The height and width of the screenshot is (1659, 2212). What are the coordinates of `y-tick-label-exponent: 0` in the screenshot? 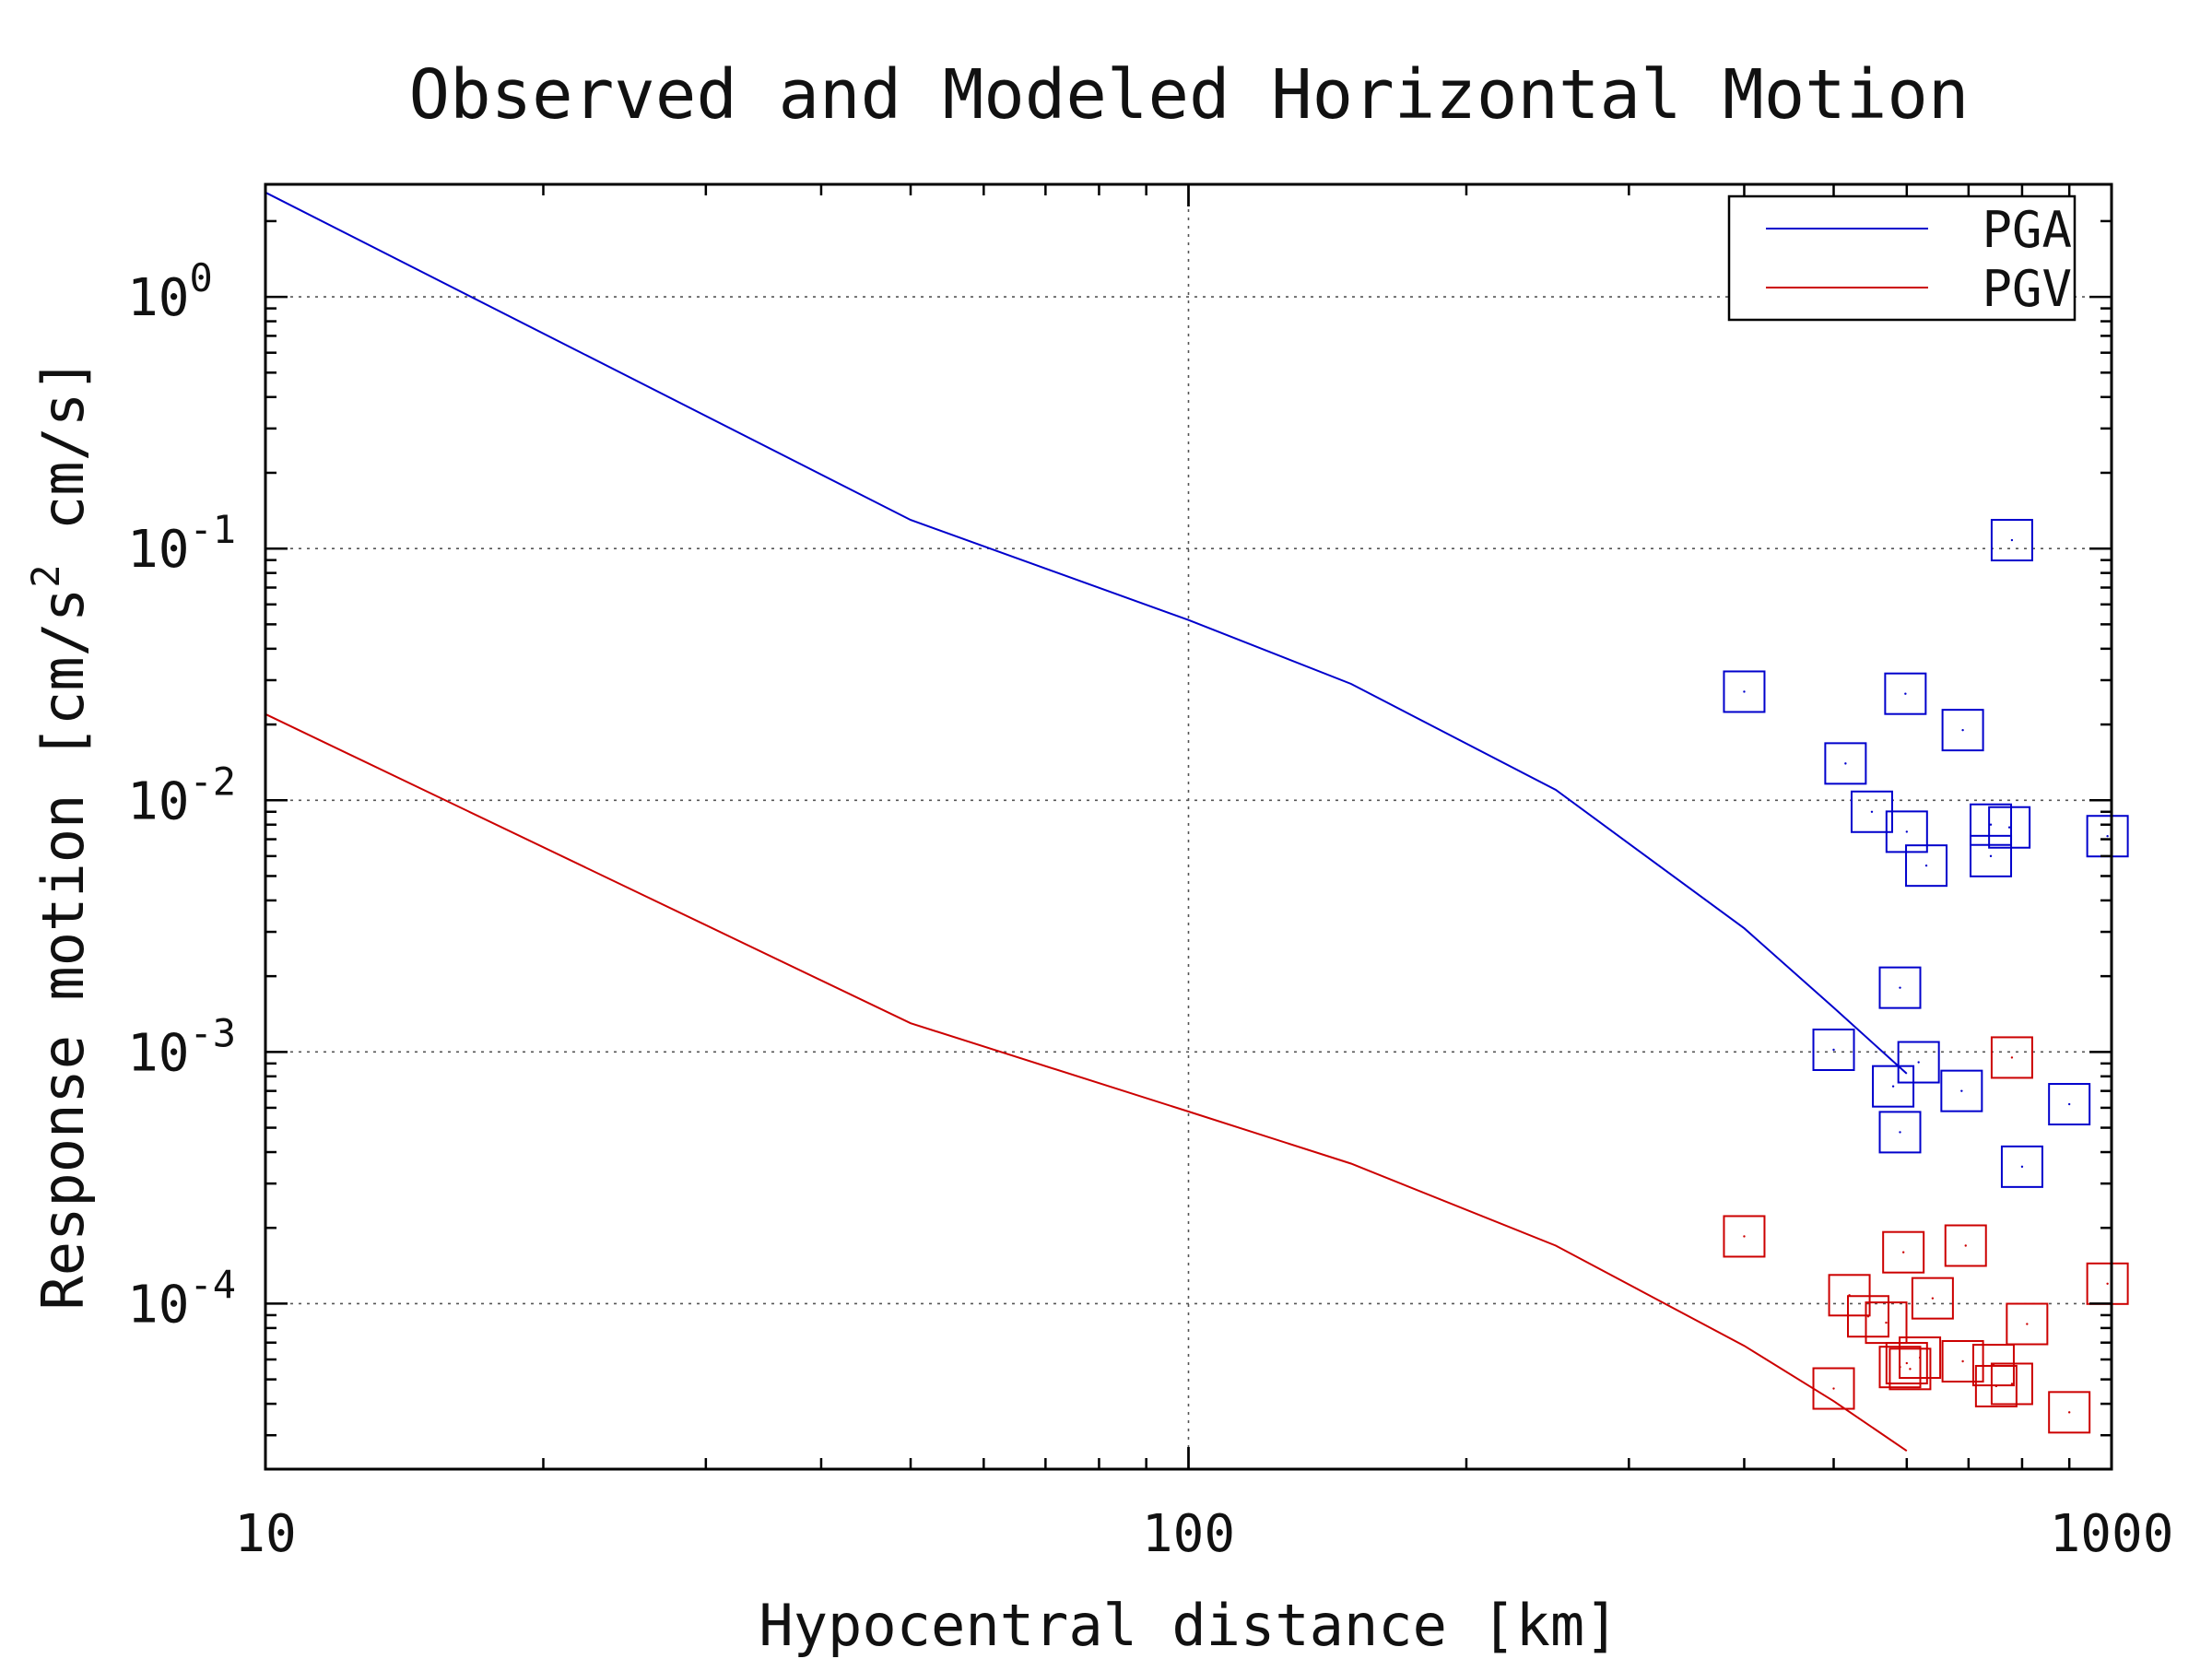 It's located at (200, 277).